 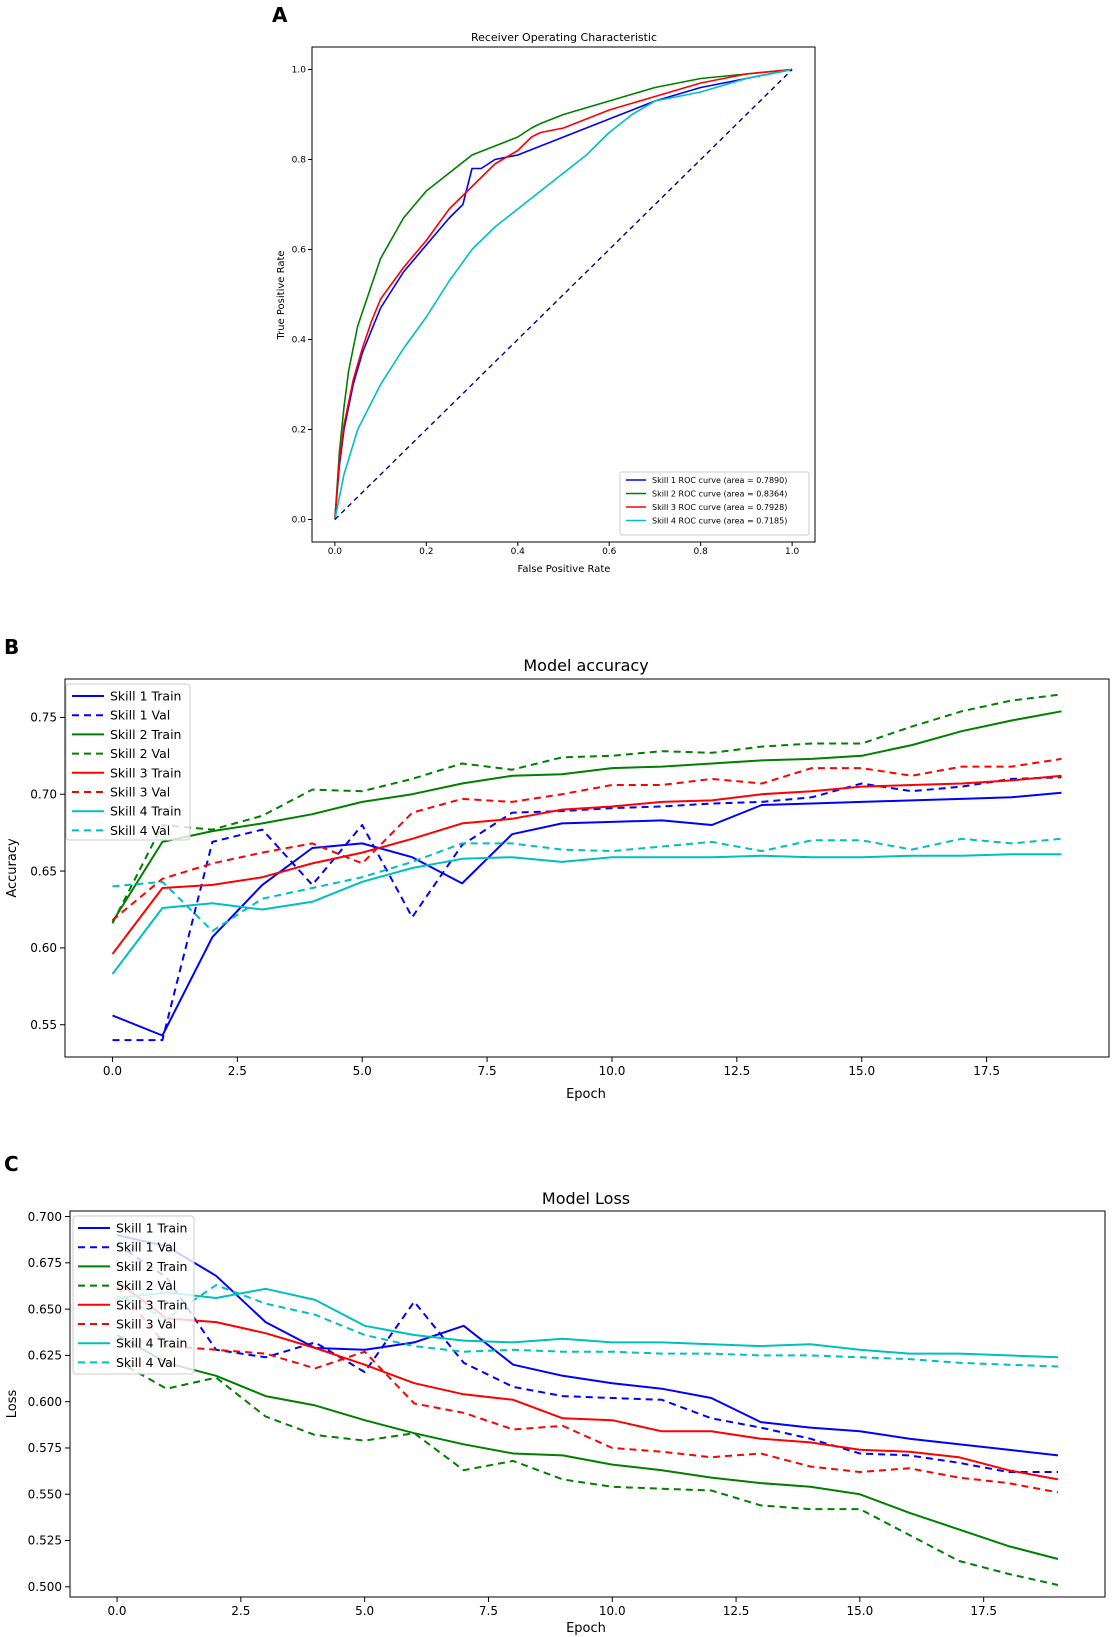 I want to click on roc-y-tick-label: 0.8, so click(x=299, y=161).